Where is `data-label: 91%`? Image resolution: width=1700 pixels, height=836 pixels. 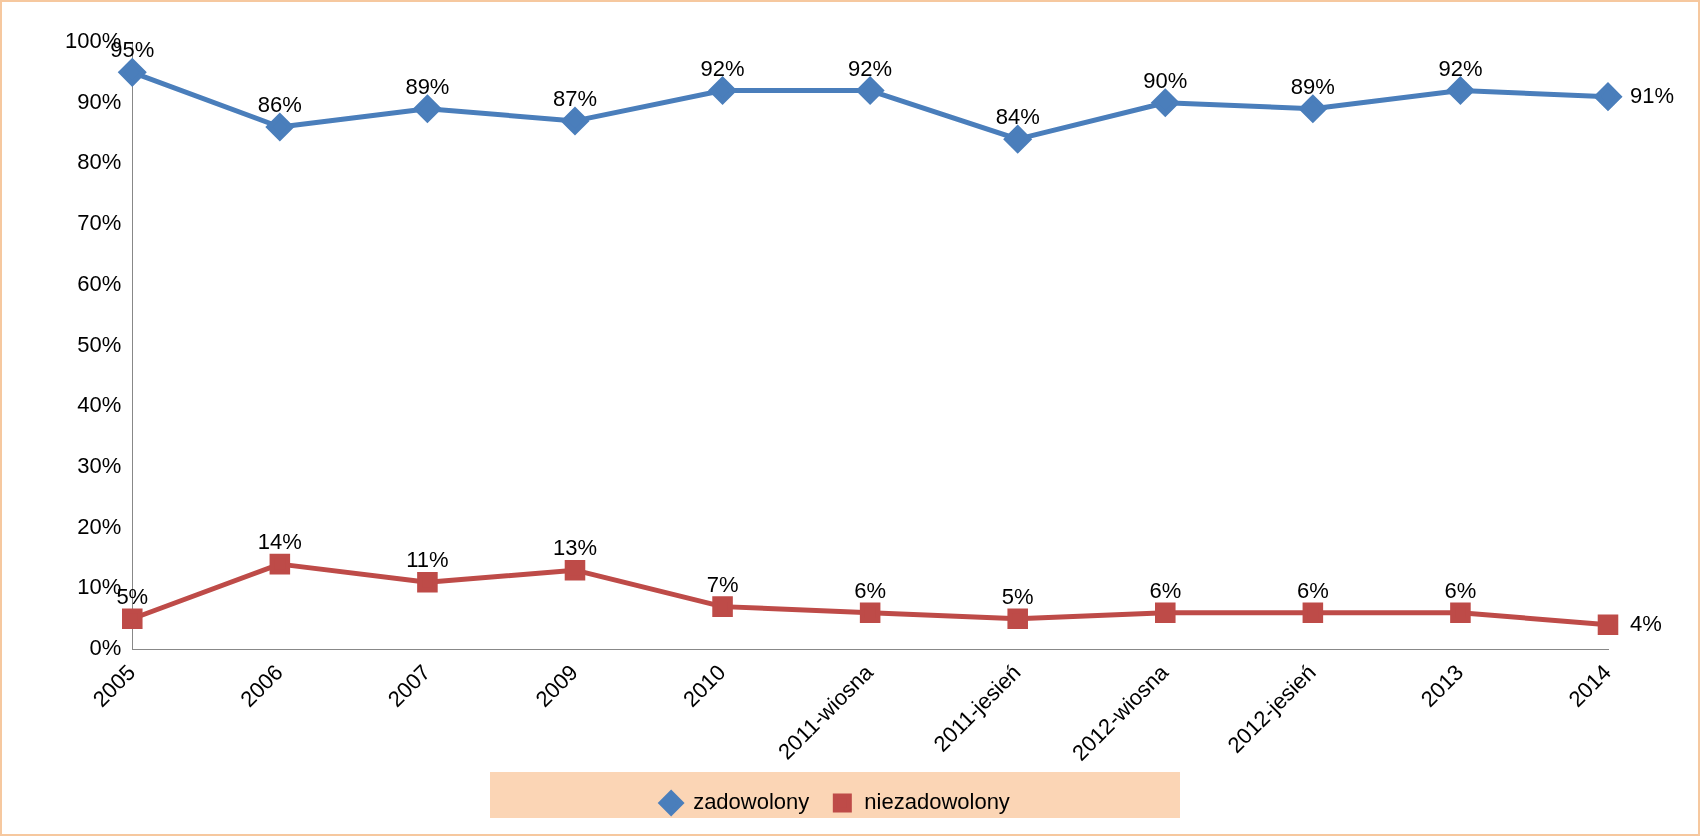 data-label: 91% is located at coordinates (1652, 95).